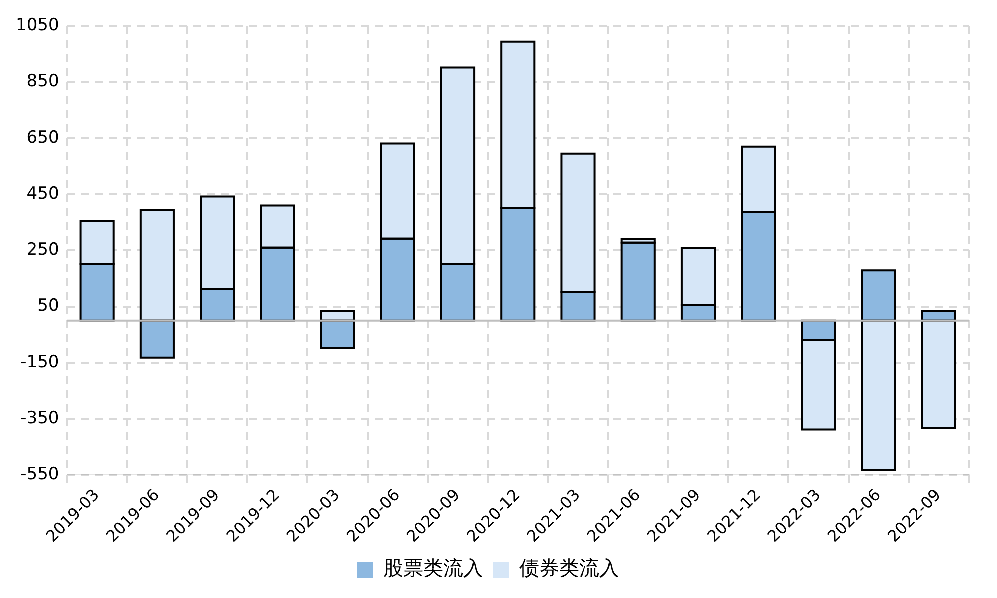 The width and height of the screenshot is (997, 598). I want to click on y-tick-label: -150, so click(40, 362).